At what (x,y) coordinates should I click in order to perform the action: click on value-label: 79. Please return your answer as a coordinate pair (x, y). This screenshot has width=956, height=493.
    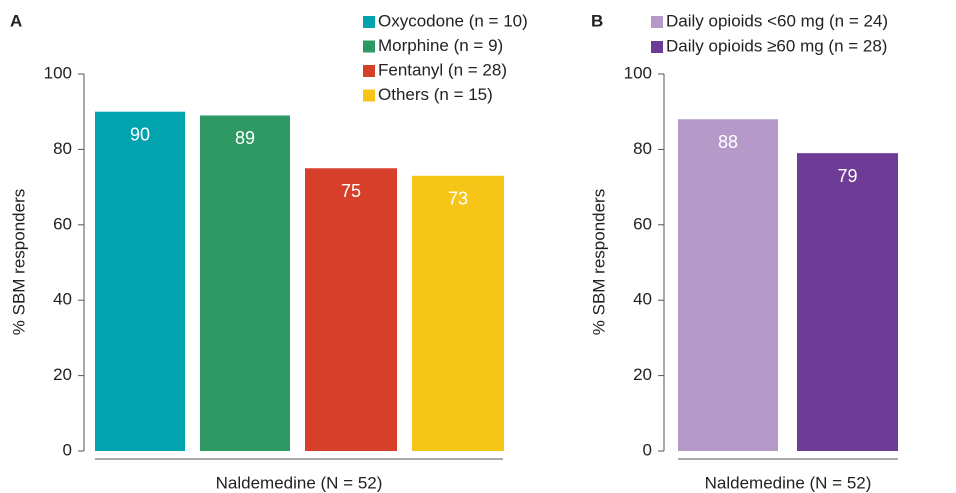
    Looking at the image, I should click on (847, 176).